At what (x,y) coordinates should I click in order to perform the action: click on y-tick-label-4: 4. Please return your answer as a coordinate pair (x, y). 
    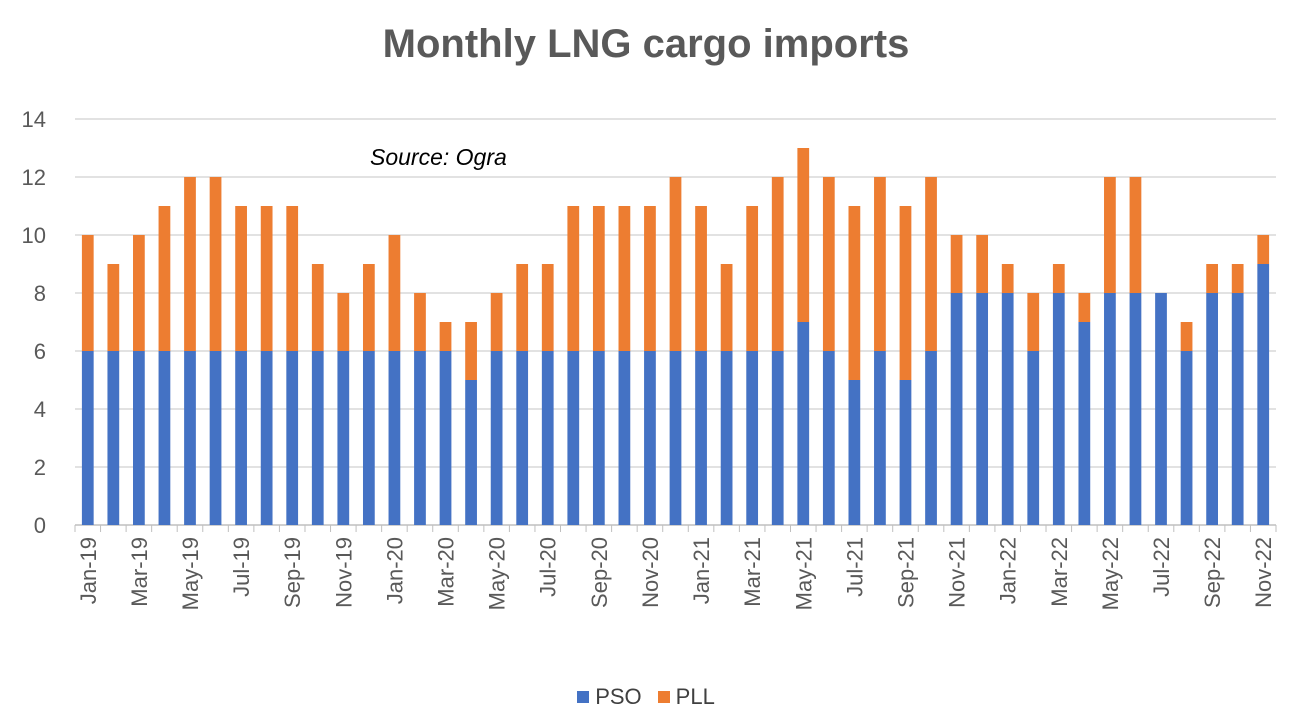
    Looking at the image, I should click on (40, 409).